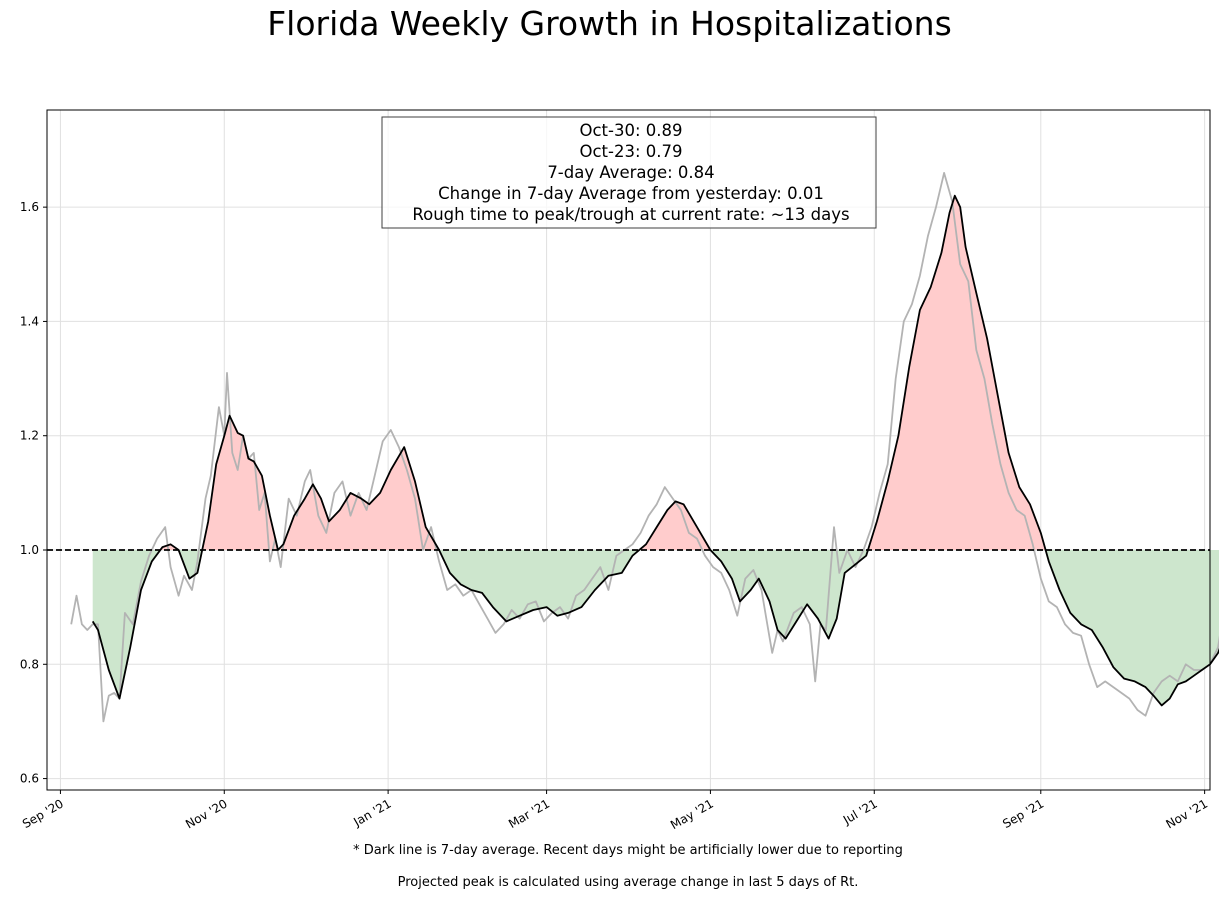 Image resolution: width=1219 pixels, height=901 pixels. Describe the element at coordinates (206, 813) in the screenshot. I see `x-tick-label: Nov '20` at that location.